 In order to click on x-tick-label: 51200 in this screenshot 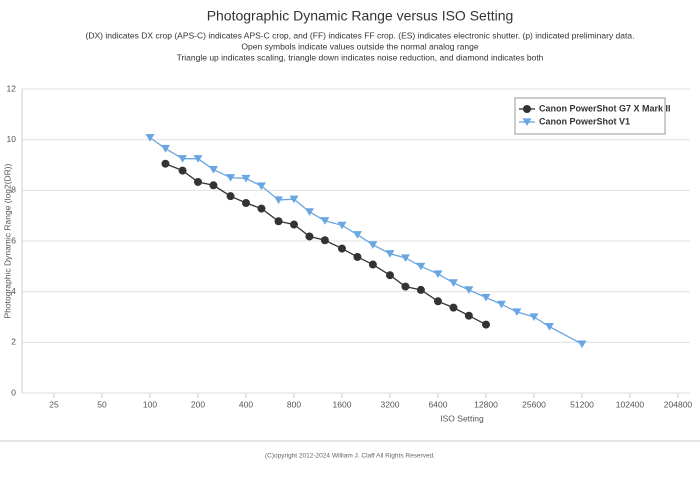, I will do `click(582, 404)`.